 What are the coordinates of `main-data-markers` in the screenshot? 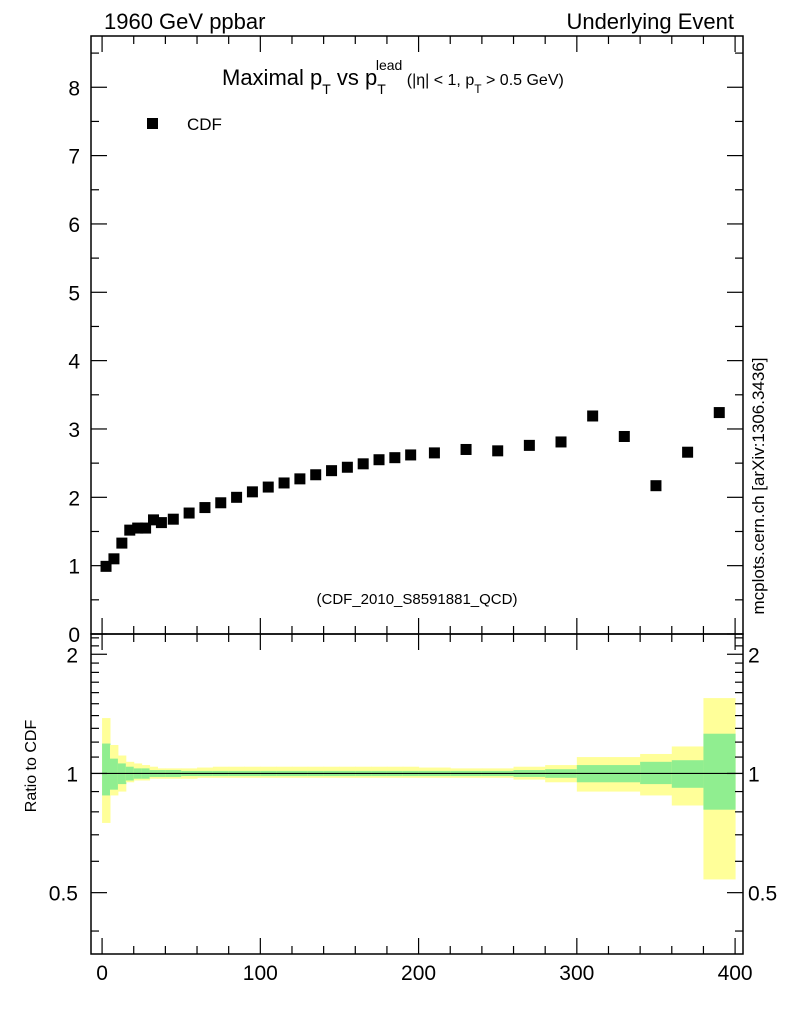 It's located at (412, 489).